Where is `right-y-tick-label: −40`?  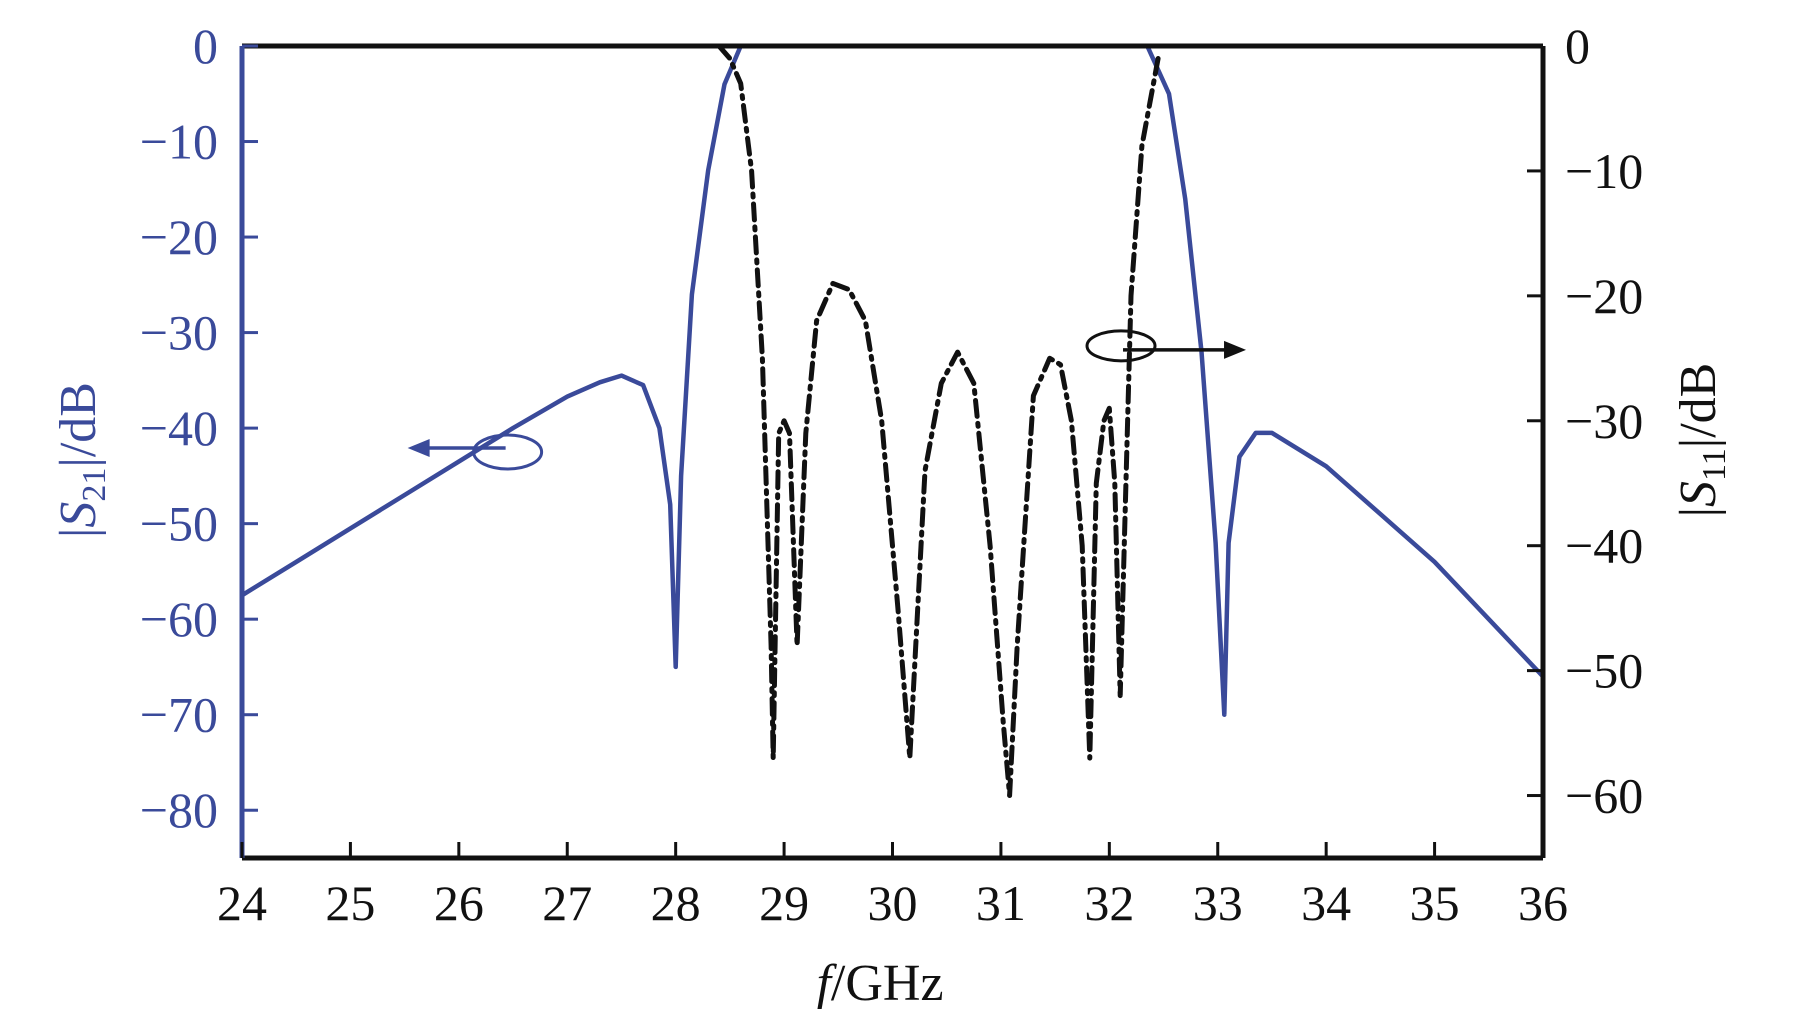 right-y-tick-label: −40 is located at coordinates (1604, 546).